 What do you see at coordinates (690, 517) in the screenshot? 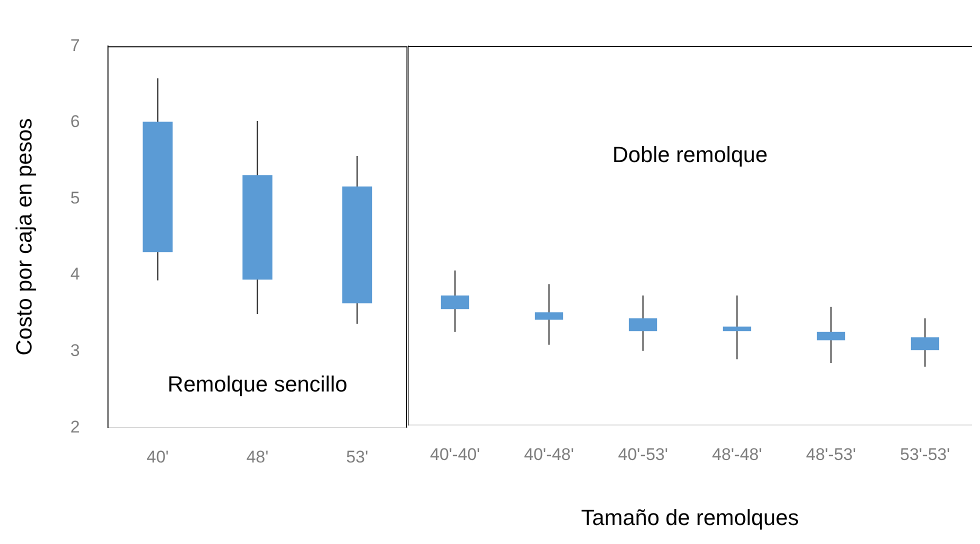
I see `x-axis-title: Tamaño de remolques` at bounding box center [690, 517].